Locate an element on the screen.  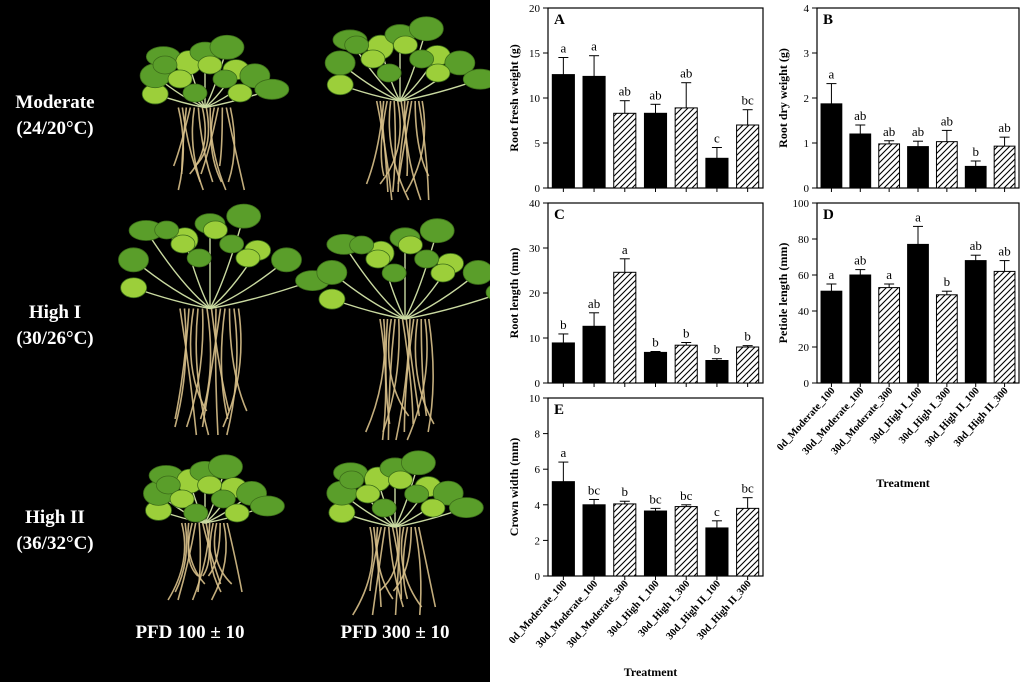
row-name: High I is located at coordinates (55, 312).